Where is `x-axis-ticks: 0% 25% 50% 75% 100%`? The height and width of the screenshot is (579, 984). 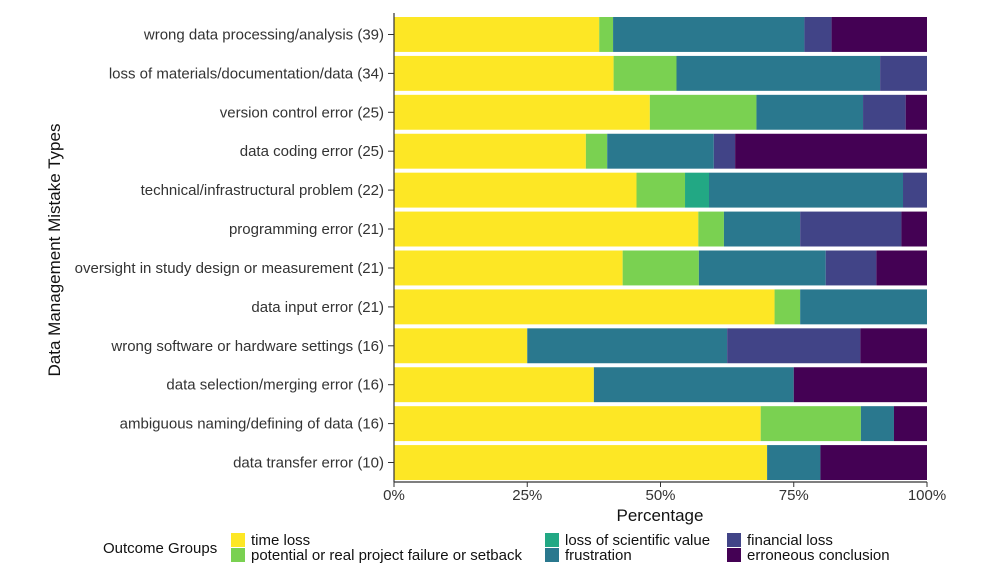 x-axis-ticks: 0% 25% 50% 75% 100% is located at coordinates (664, 493).